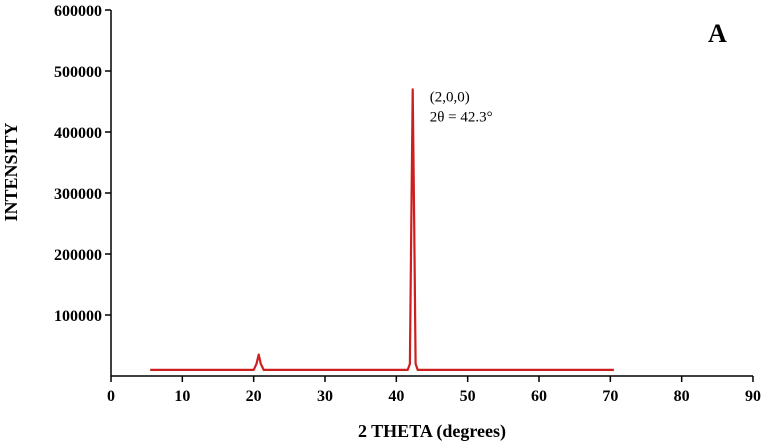 The height and width of the screenshot is (442, 766). I want to click on y-tick-label: 600000, so click(78, 11).